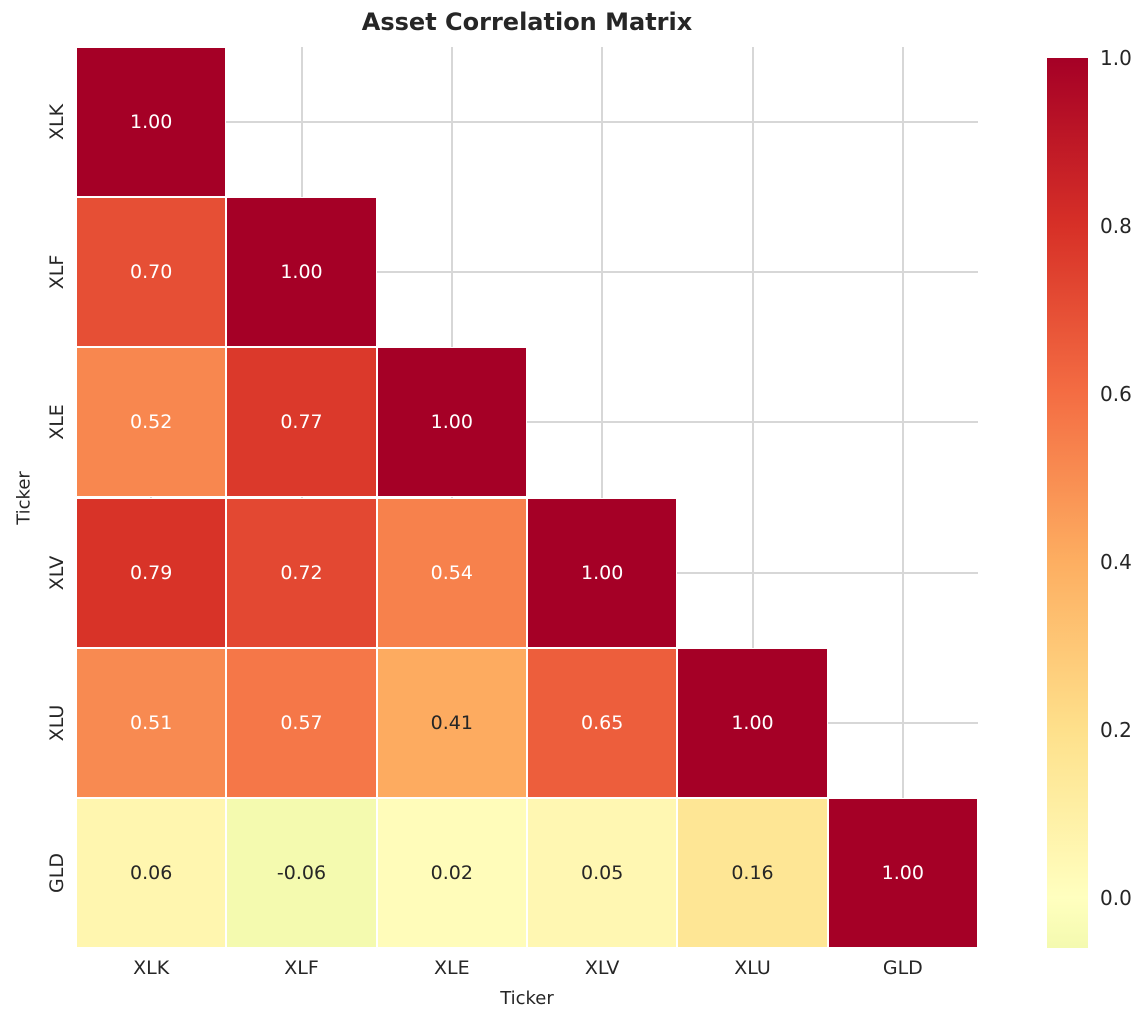  I want to click on cell-value: 0.51, so click(151, 722).